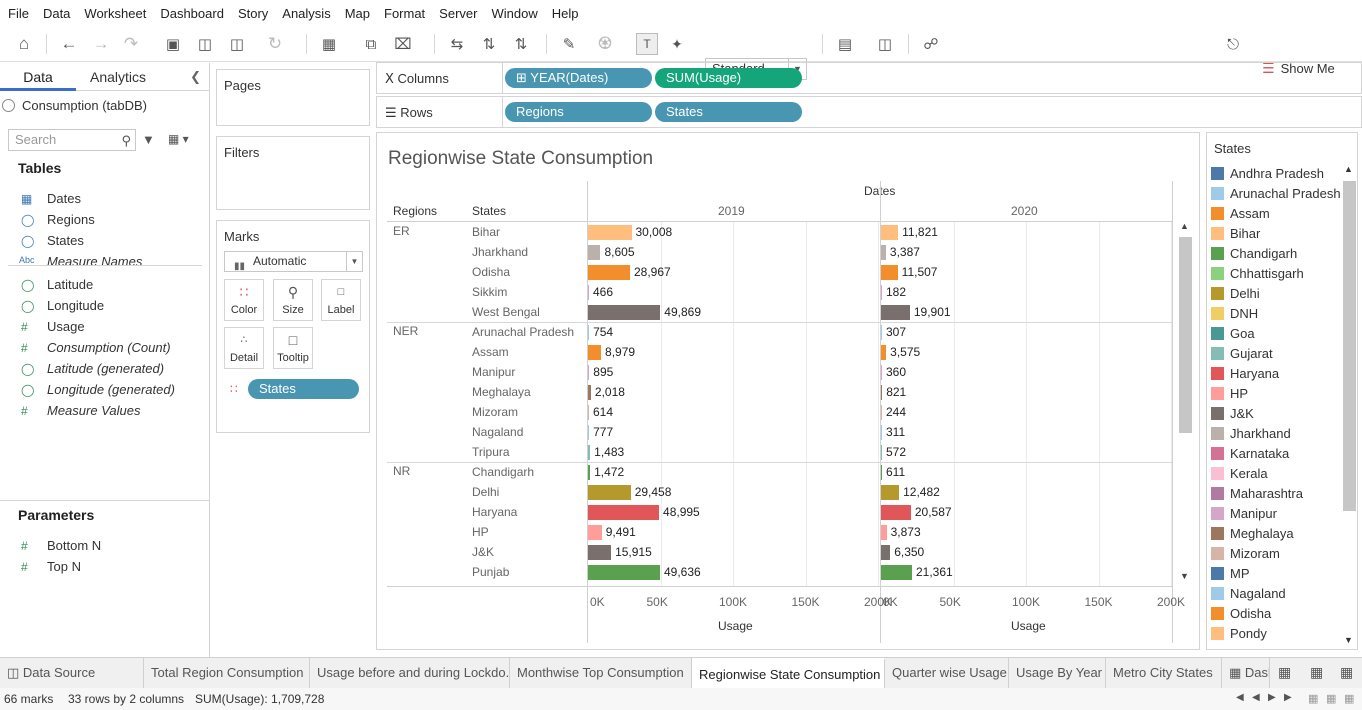 This screenshot has width=1362, height=710. What do you see at coordinates (605, 43) in the screenshot?
I see `group-members-icon: ♼` at bounding box center [605, 43].